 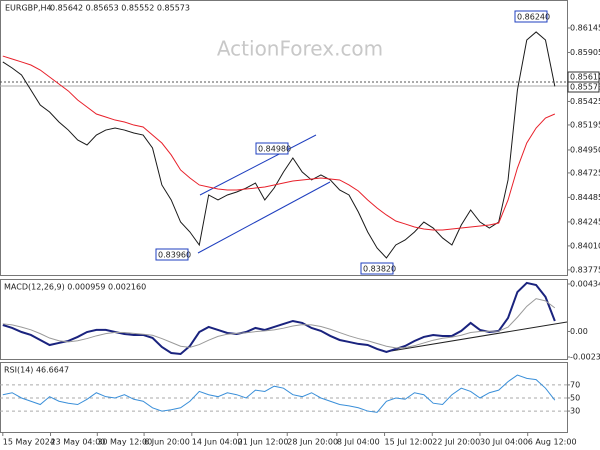 What do you see at coordinates (585, 52) in the screenshot?
I see `y-tick-label: 0.85905` at bounding box center [585, 52].